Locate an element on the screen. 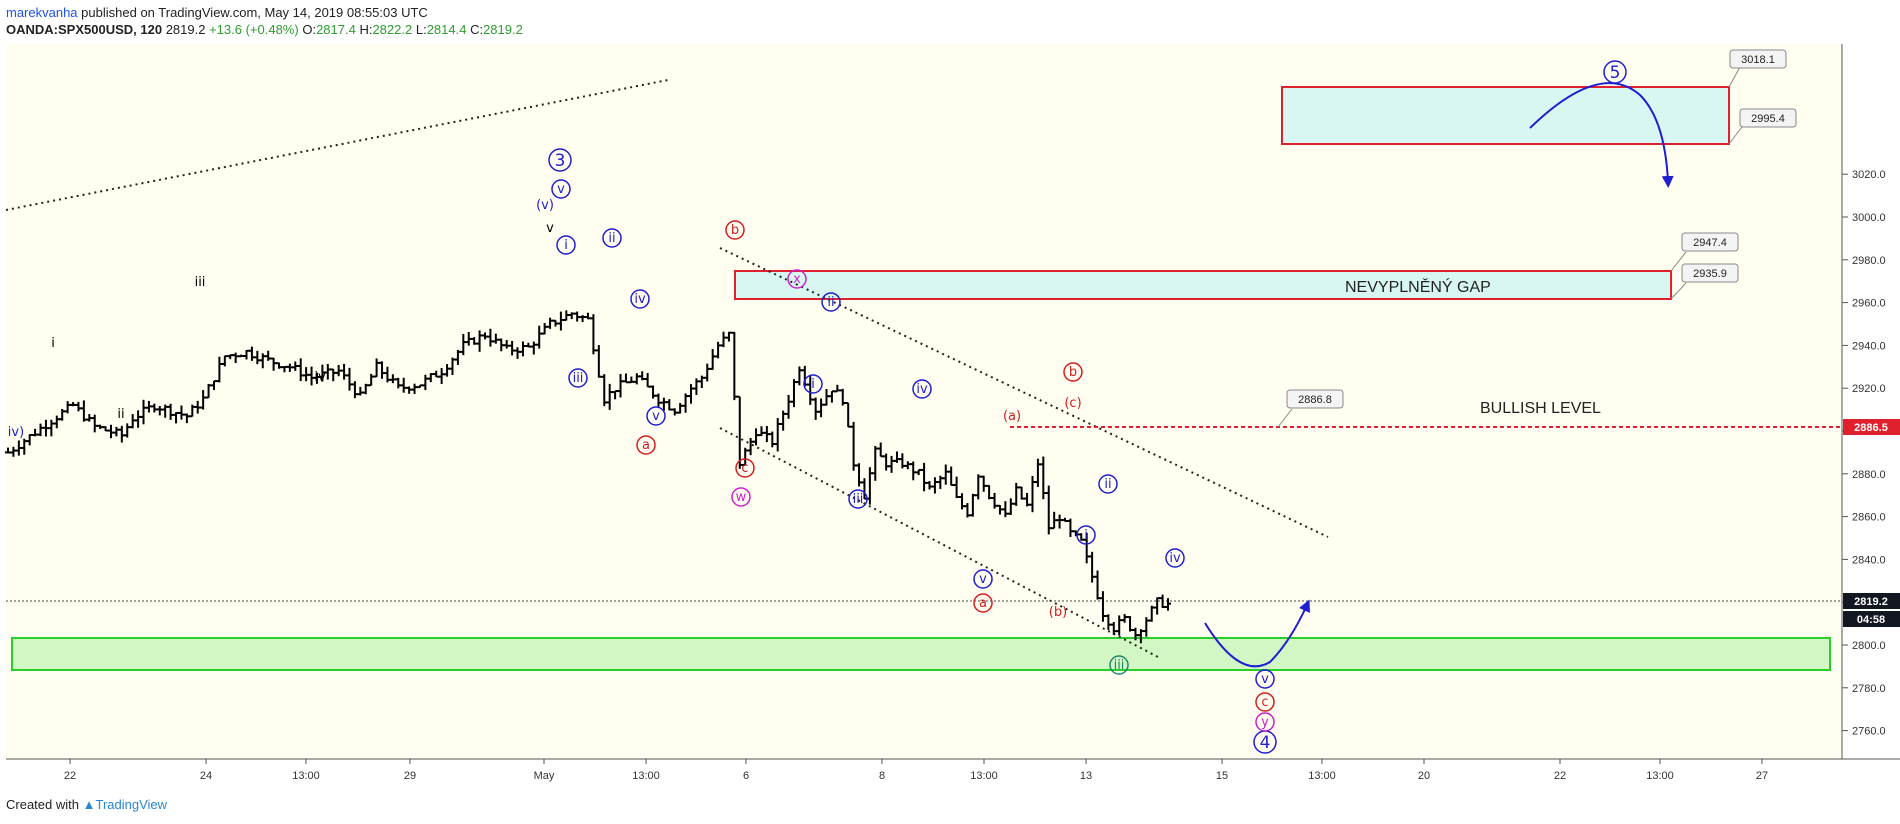 Image resolution: width=1900 pixels, height=824 pixels. svg-text: (a) is located at coordinates (1012, 416).